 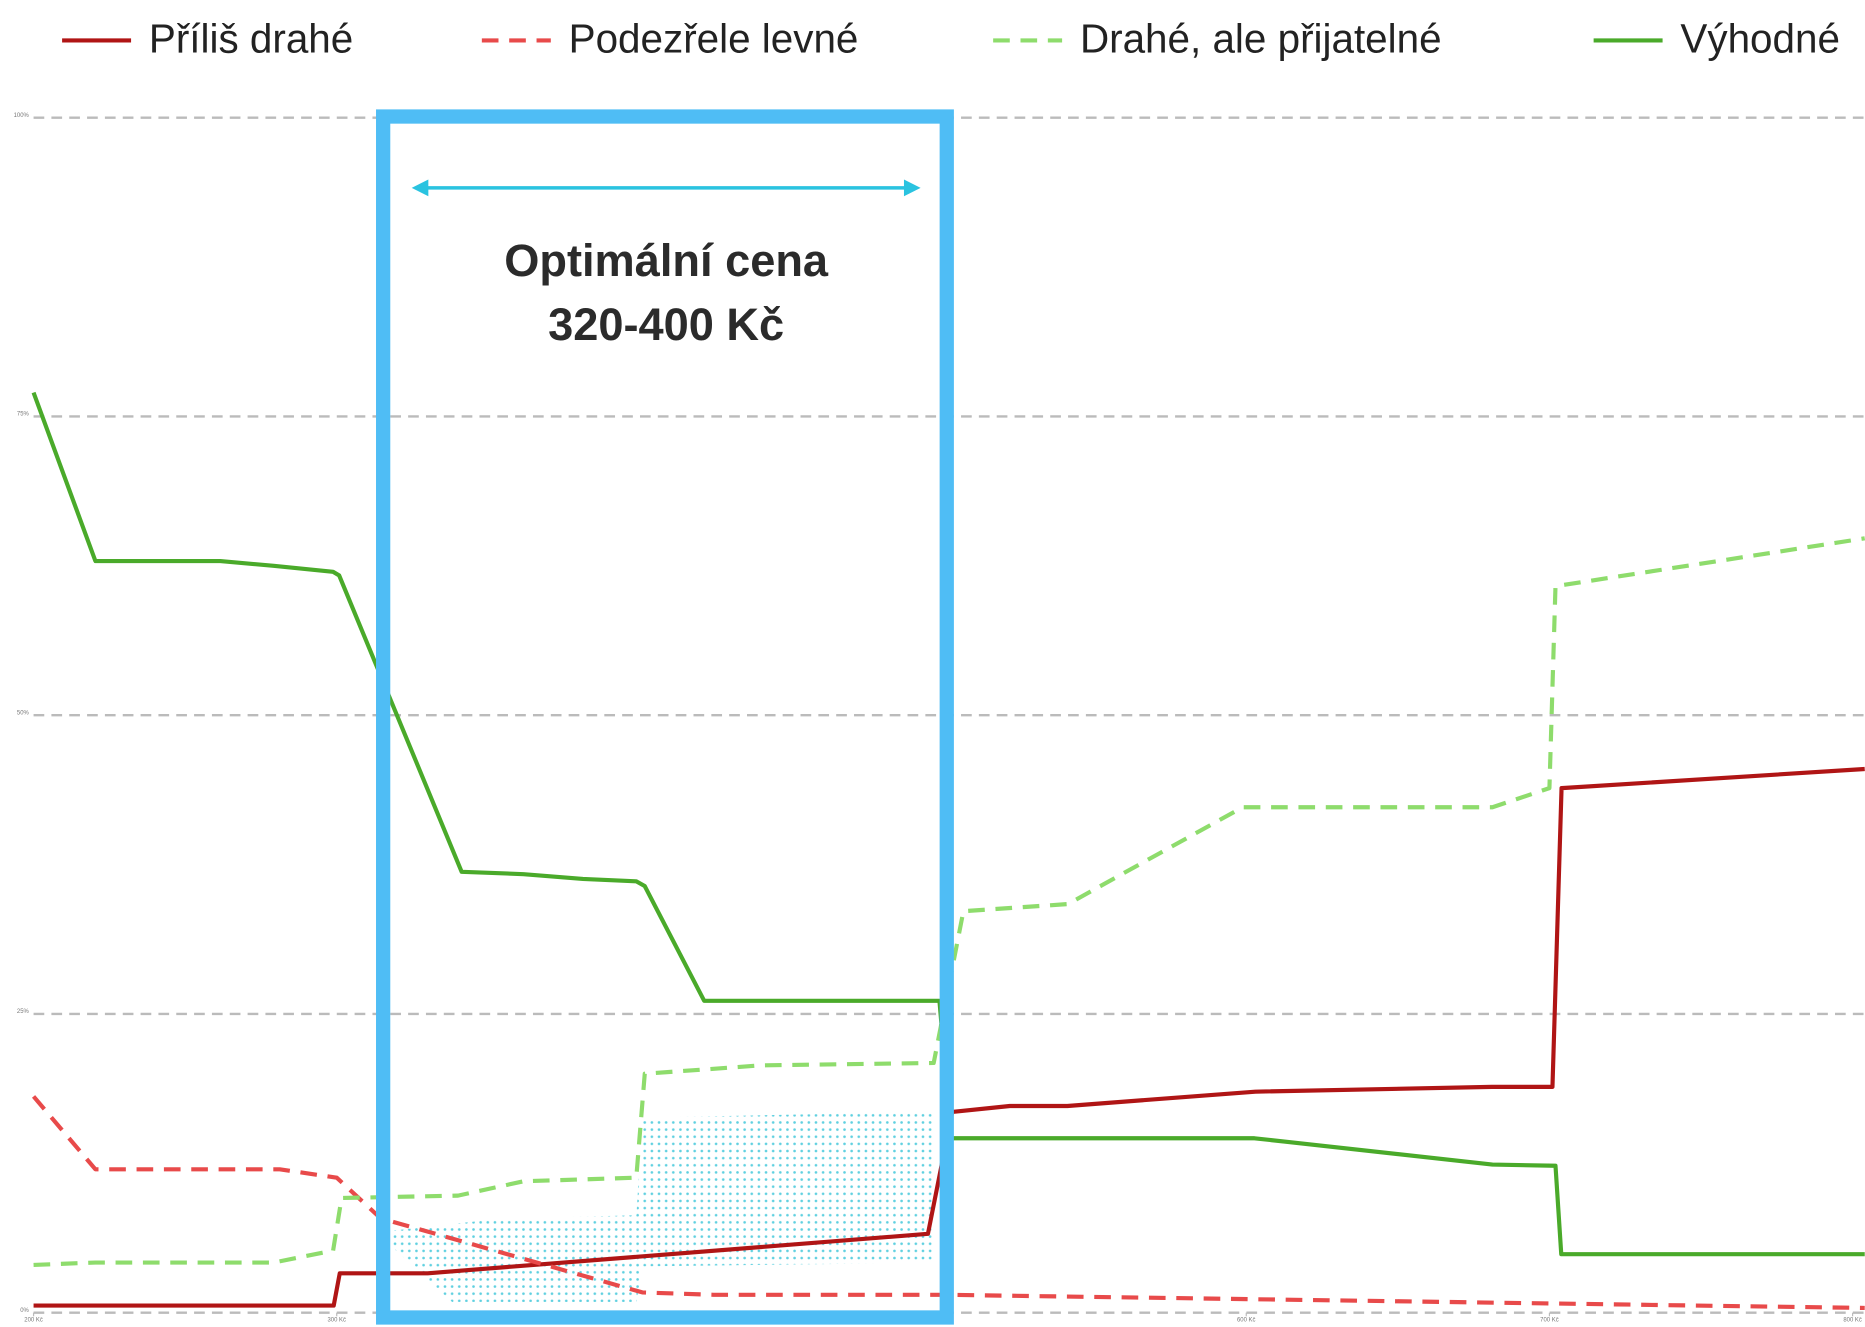 What do you see at coordinates (1261, 38) in the screenshot?
I see `legend-label: Drahé, ale přijatelné` at bounding box center [1261, 38].